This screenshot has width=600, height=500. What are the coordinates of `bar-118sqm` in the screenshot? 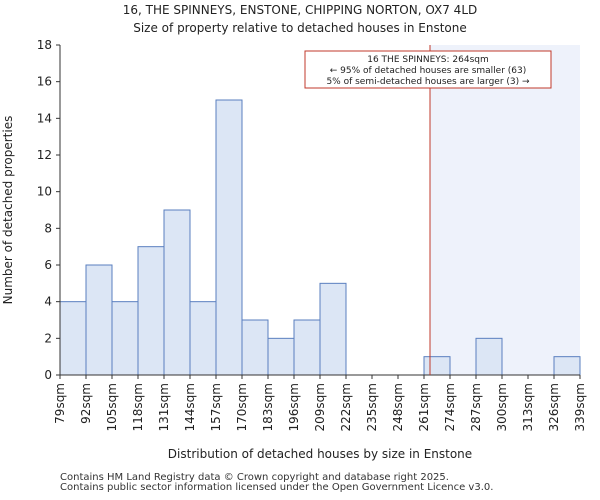 It's located at (151, 311).